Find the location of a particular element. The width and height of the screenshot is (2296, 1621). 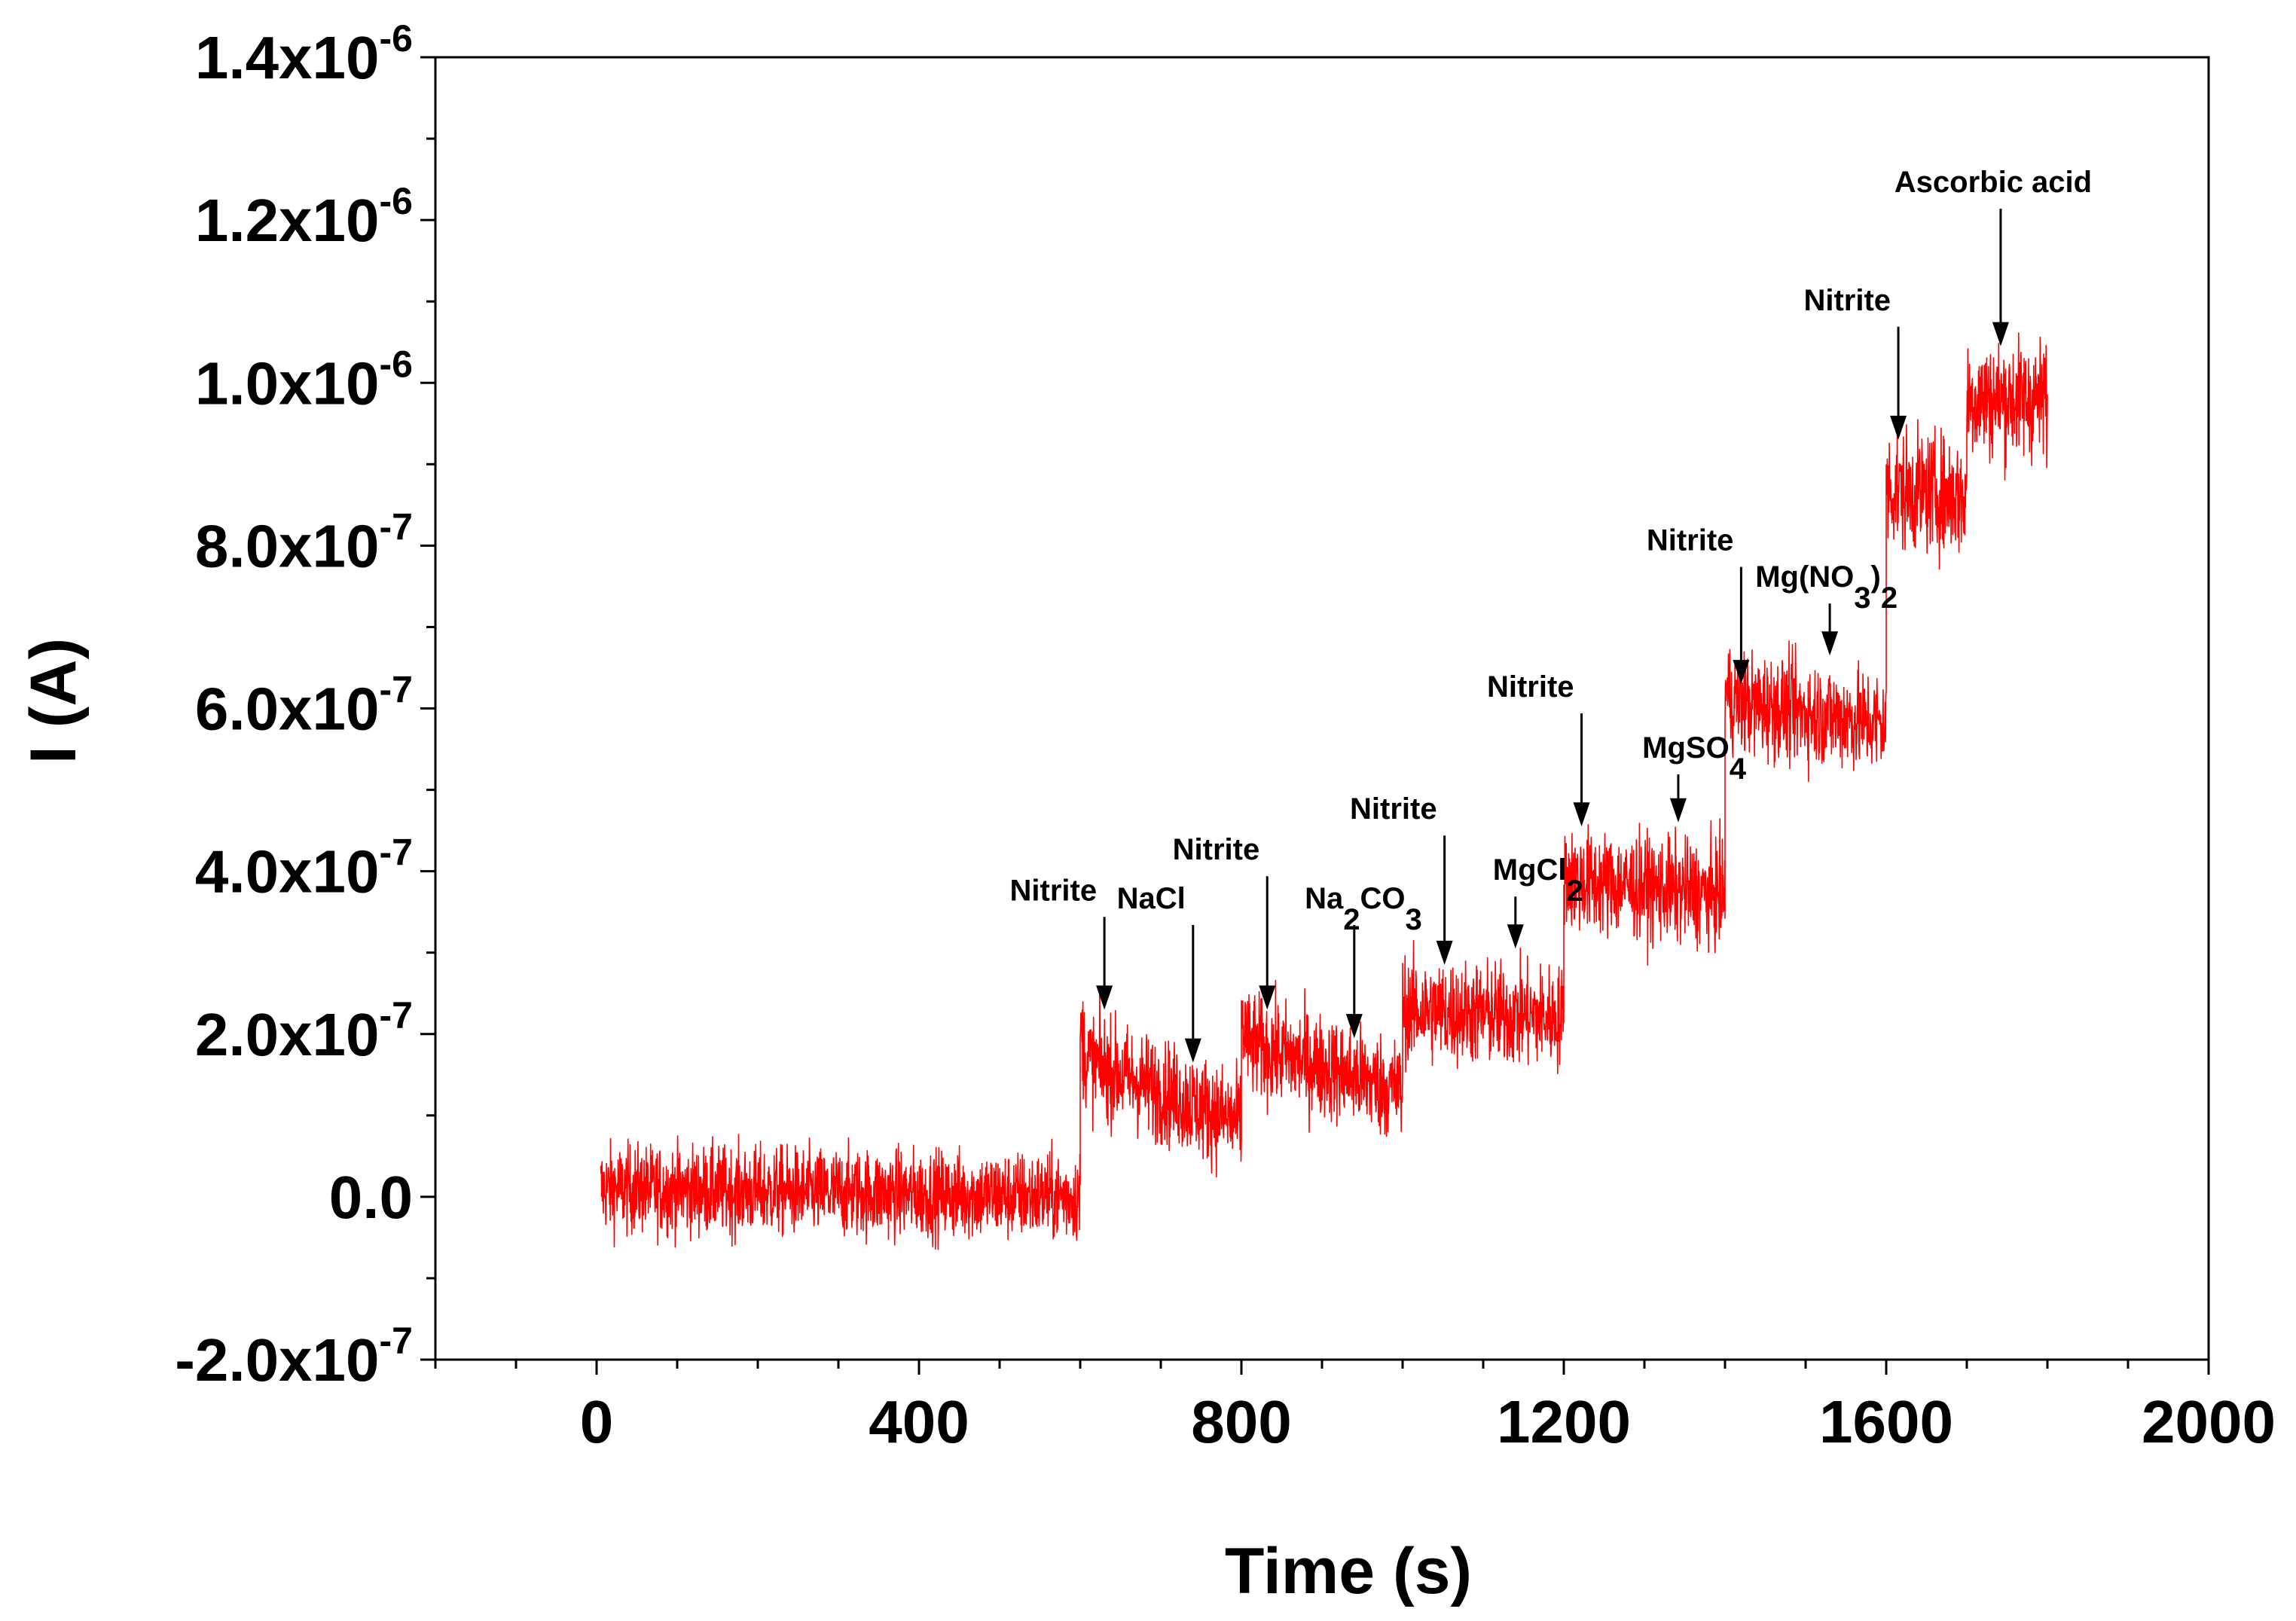

annotation: NaCl is located at coordinates (1159, 973).